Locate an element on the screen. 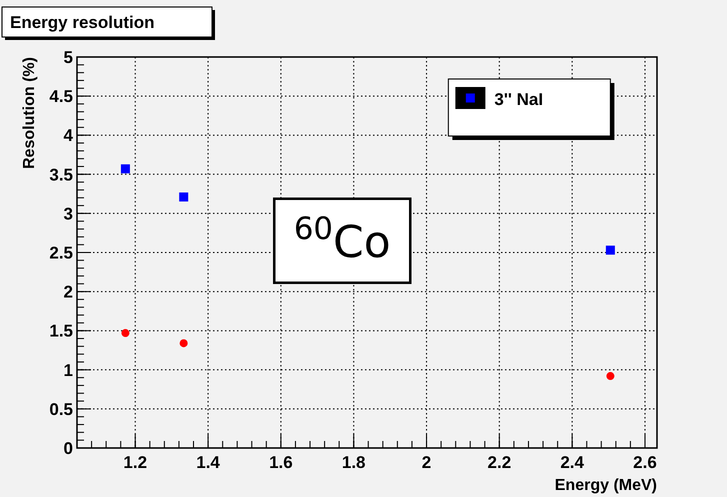 This screenshot has height=497, width=727. x-tick-label: 1.2 is located at coordinates (135, 462).